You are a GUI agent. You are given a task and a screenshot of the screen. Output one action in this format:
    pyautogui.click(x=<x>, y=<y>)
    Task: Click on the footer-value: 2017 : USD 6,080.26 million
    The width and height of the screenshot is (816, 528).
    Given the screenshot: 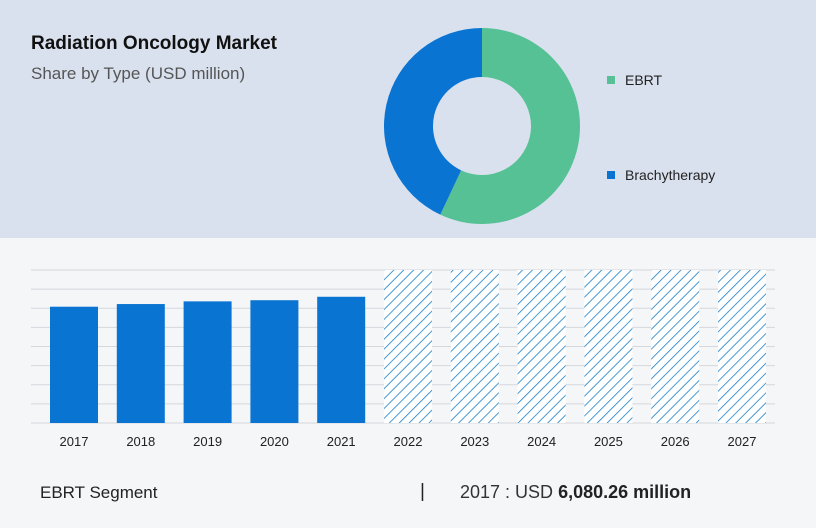 What is the action you would take?
    pyautogui.click(x=575, y=492)
    